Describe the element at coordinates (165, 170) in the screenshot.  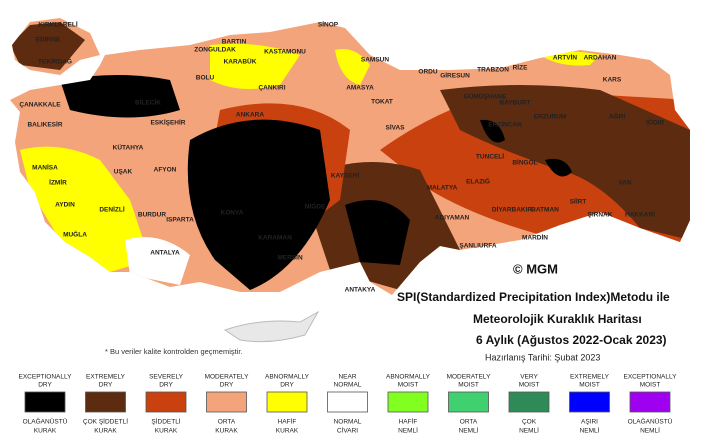
I see `province-label: AFYON` at that location.